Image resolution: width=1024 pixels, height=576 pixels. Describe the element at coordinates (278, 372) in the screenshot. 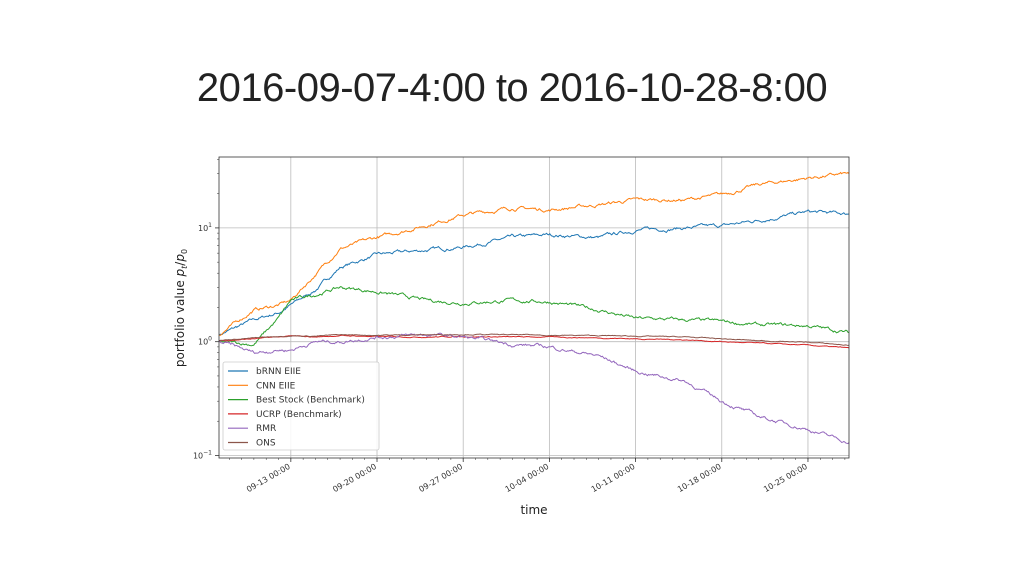

I see `legend-entry: bRNN EIIE` at that location.